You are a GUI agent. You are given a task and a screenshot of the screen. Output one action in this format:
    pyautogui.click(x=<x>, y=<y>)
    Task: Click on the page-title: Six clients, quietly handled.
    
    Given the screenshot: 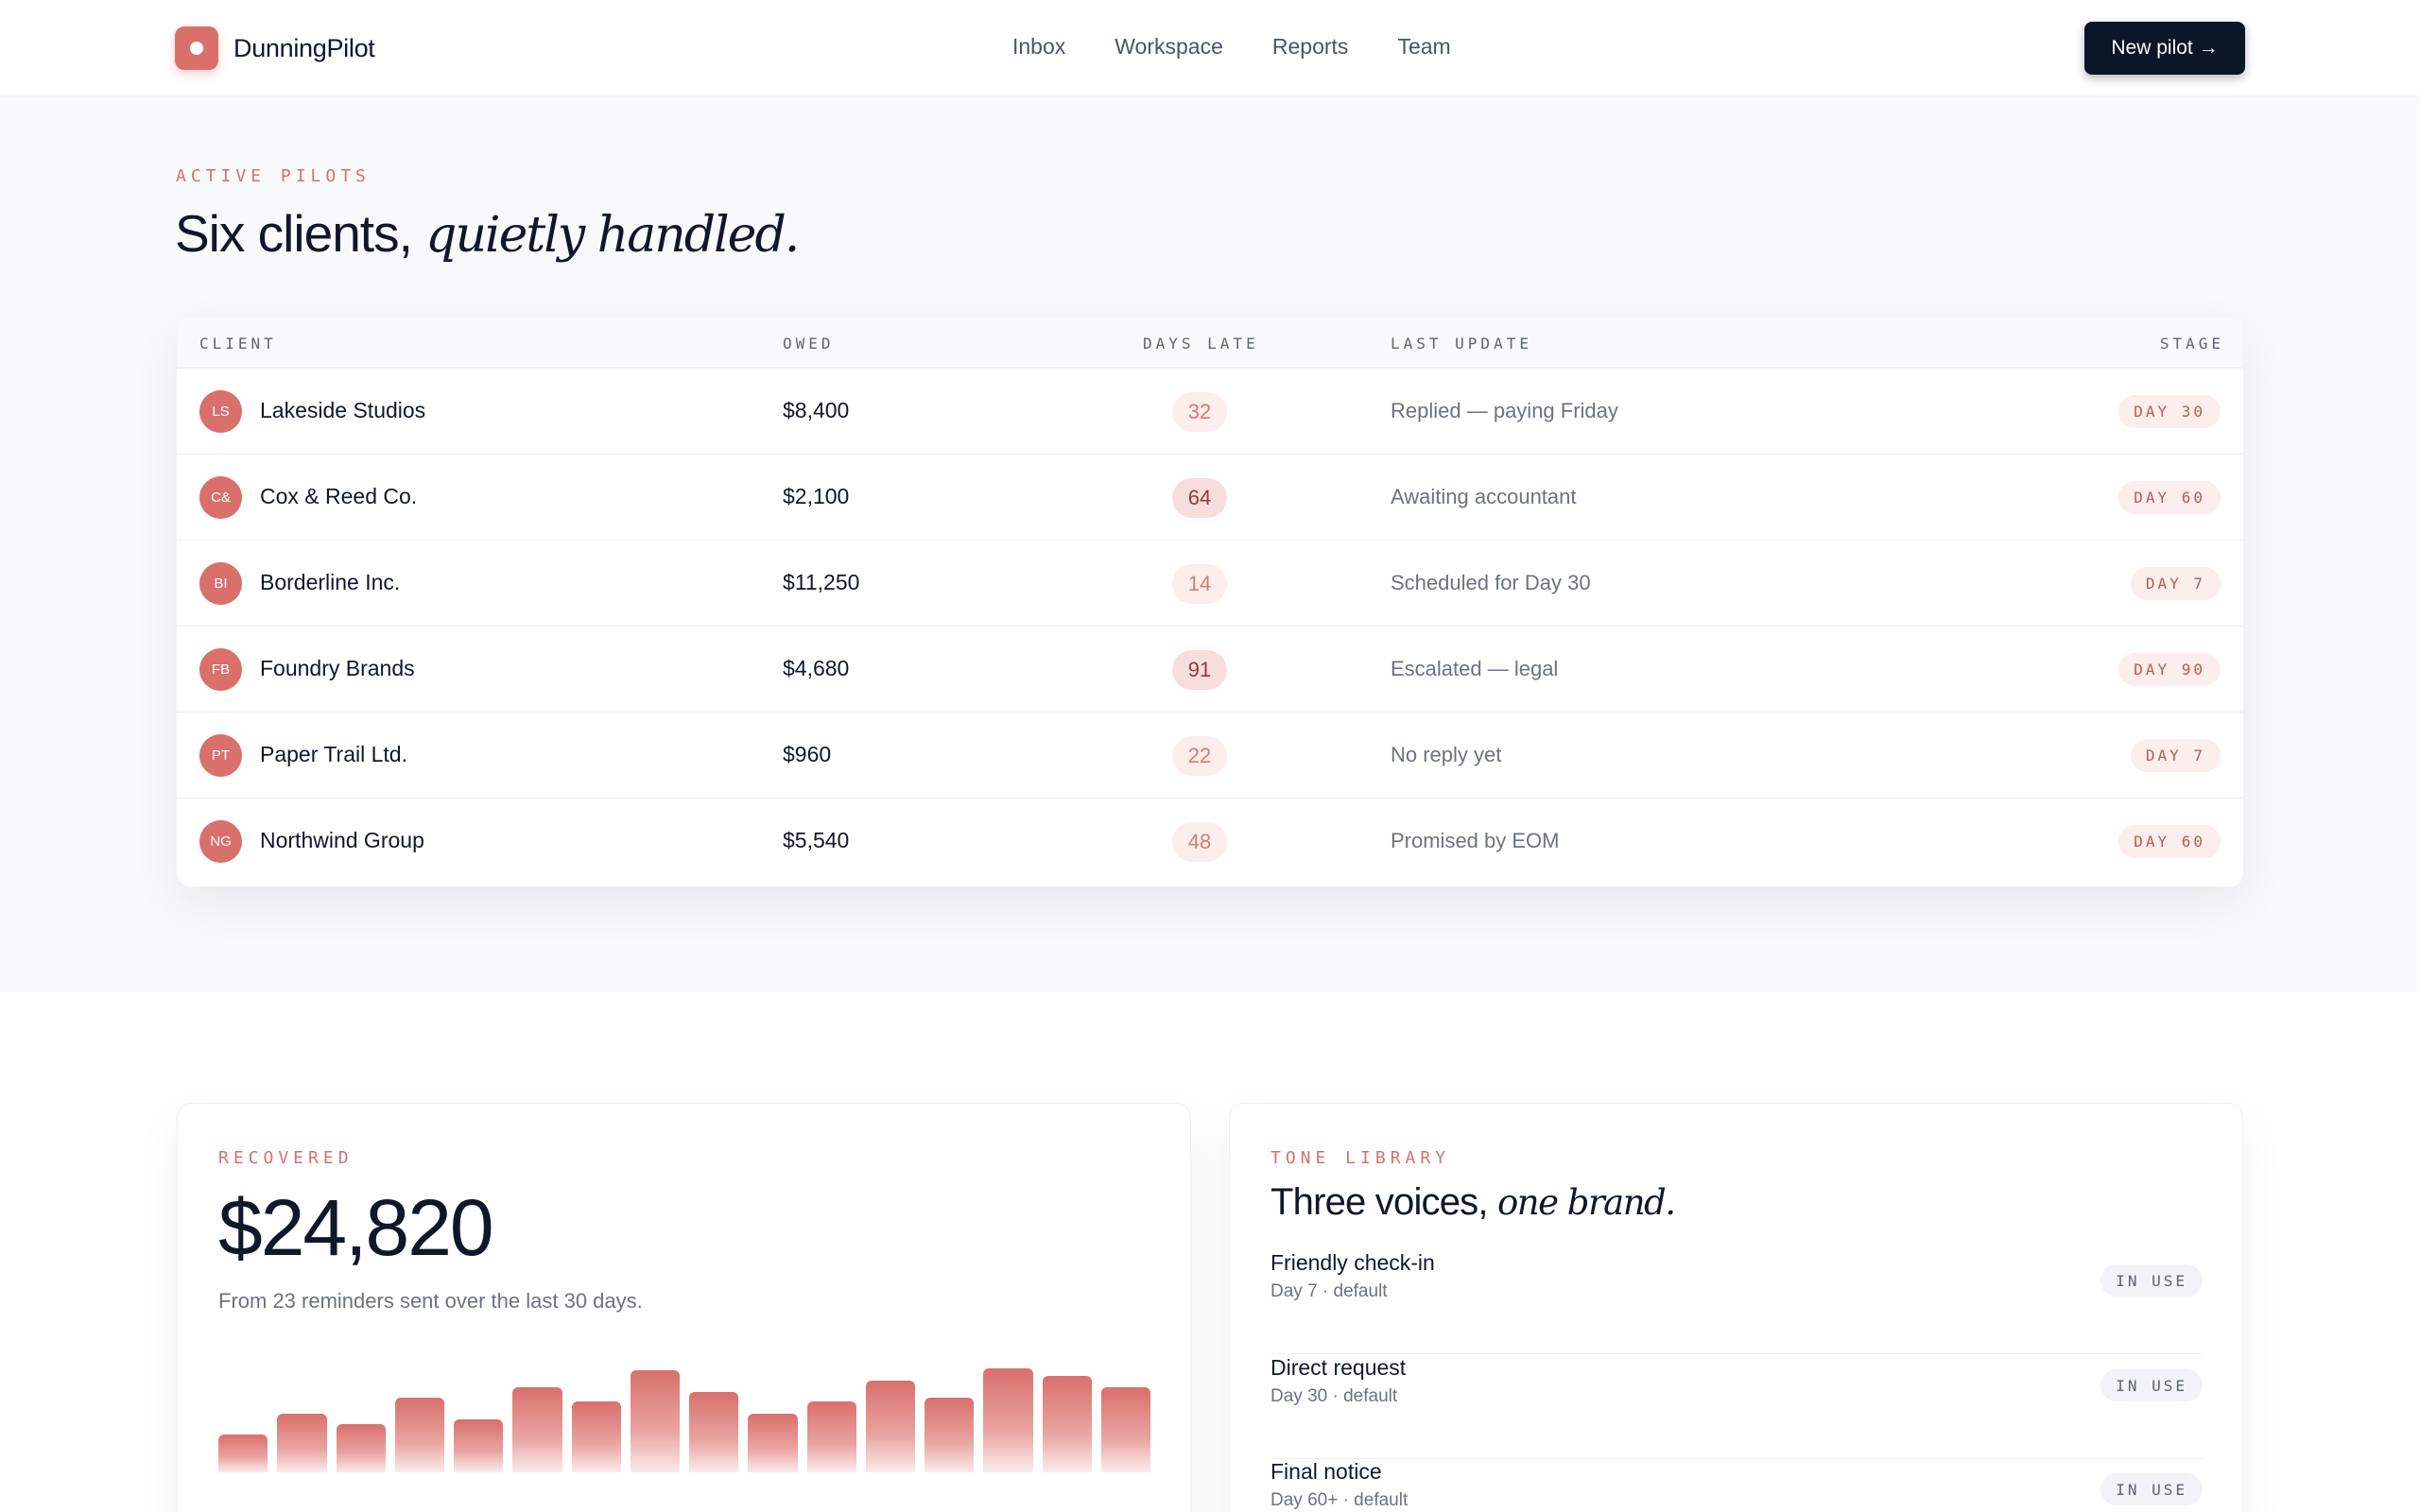 What is the action you would take?
    pyautogui.click(x=487, y=233)
    